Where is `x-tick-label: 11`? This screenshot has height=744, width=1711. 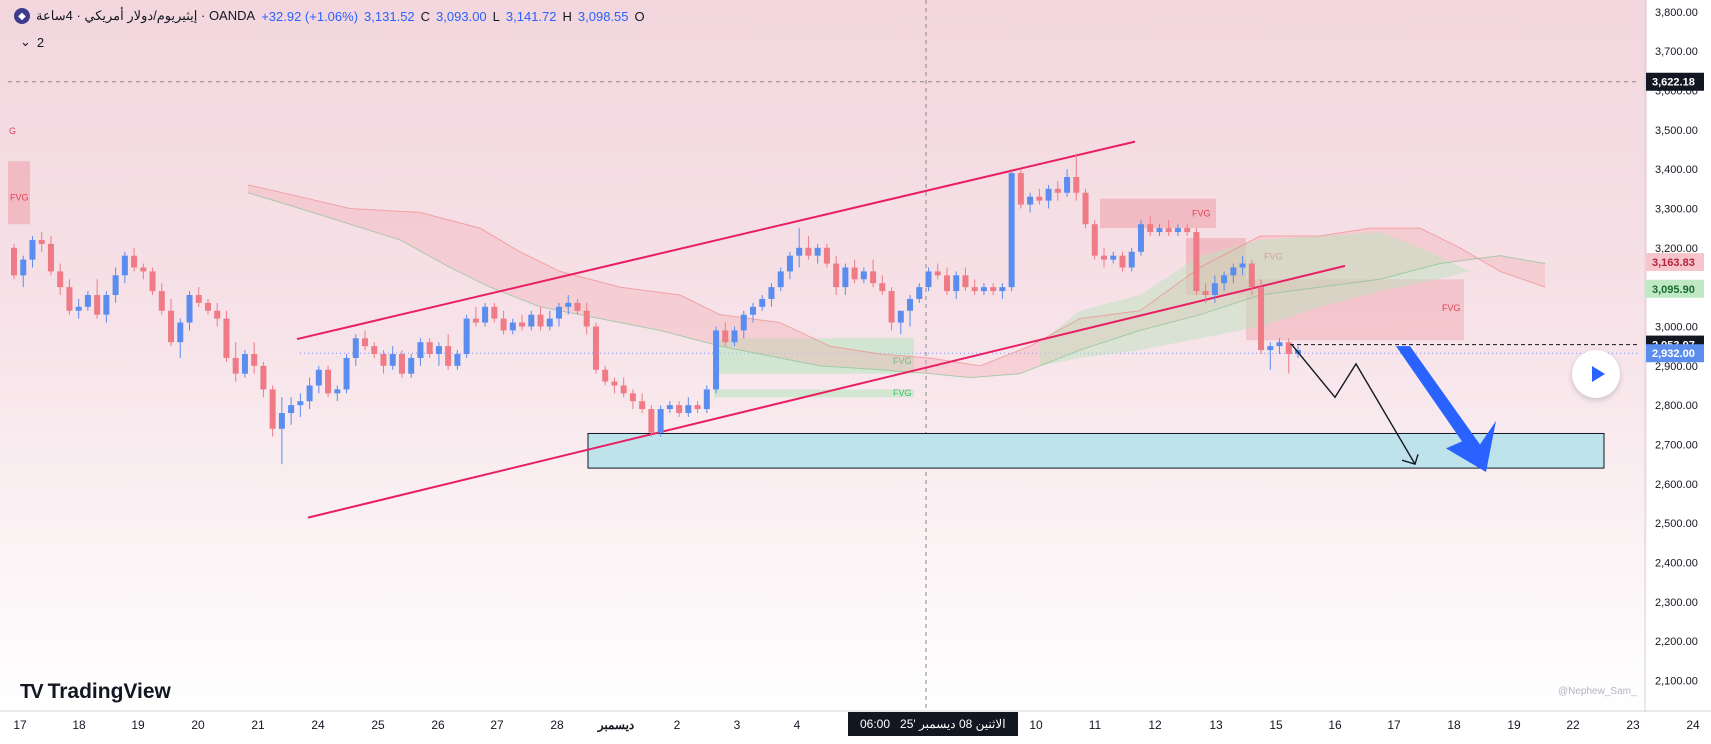
x-tick-label: 11 is located at coordinates (1095, 725).